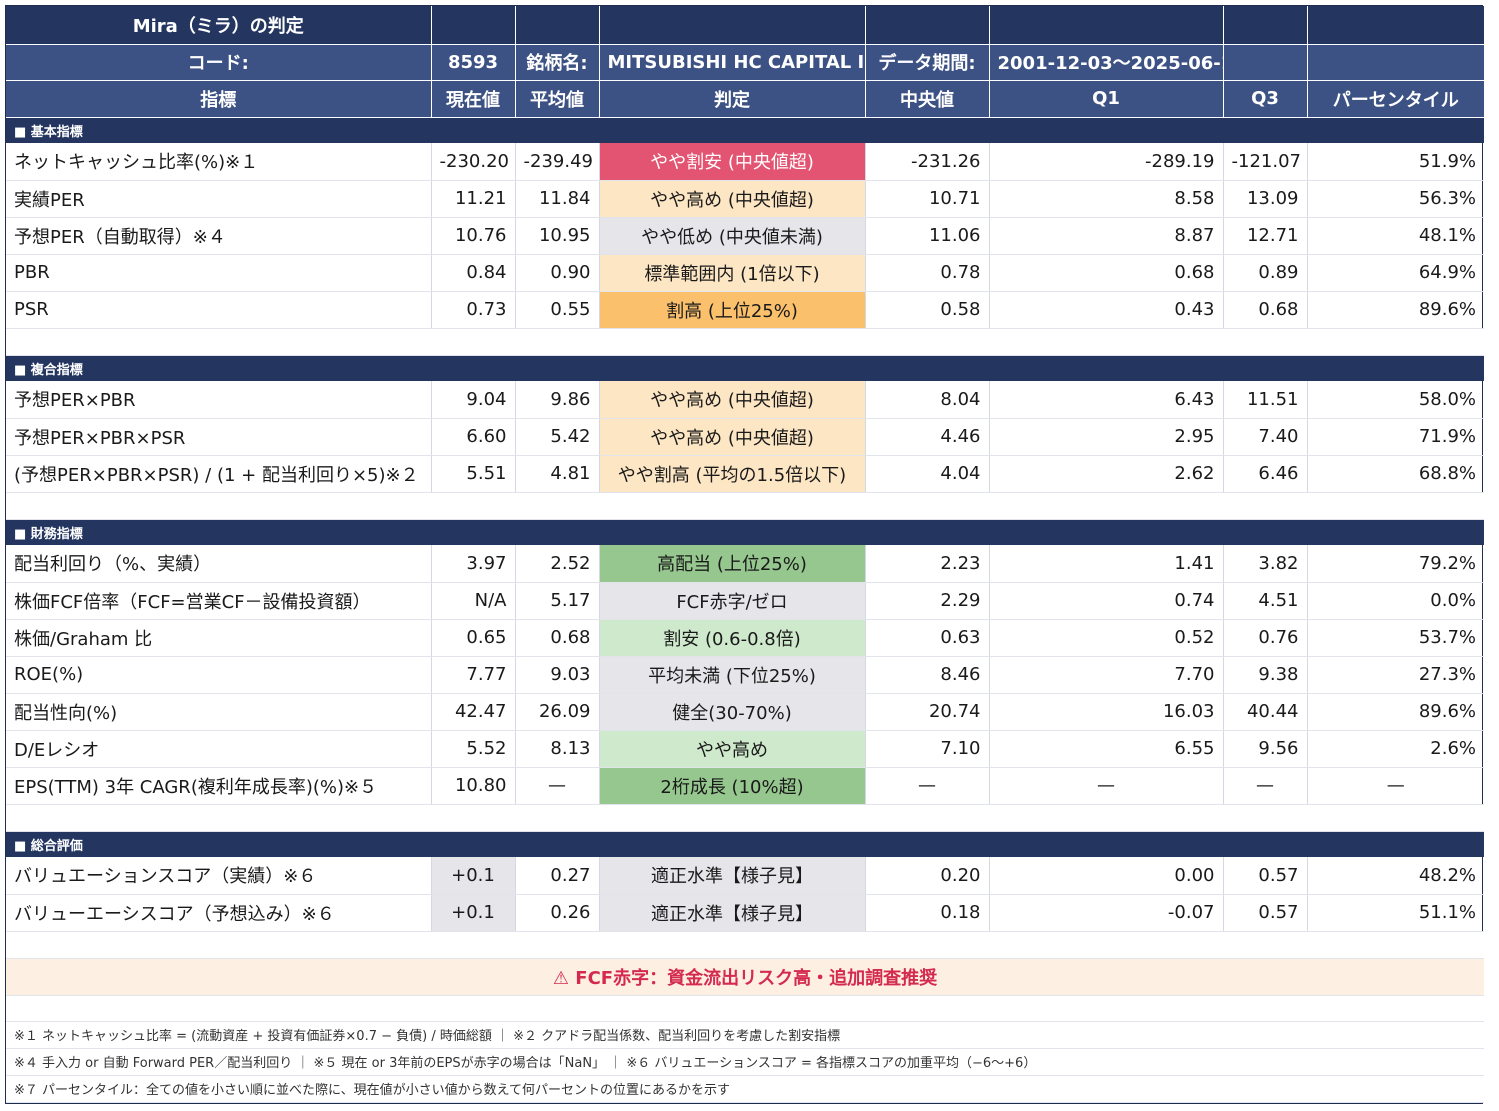  I want to click on section-title: ■ 総合評価, so click(745, 844).